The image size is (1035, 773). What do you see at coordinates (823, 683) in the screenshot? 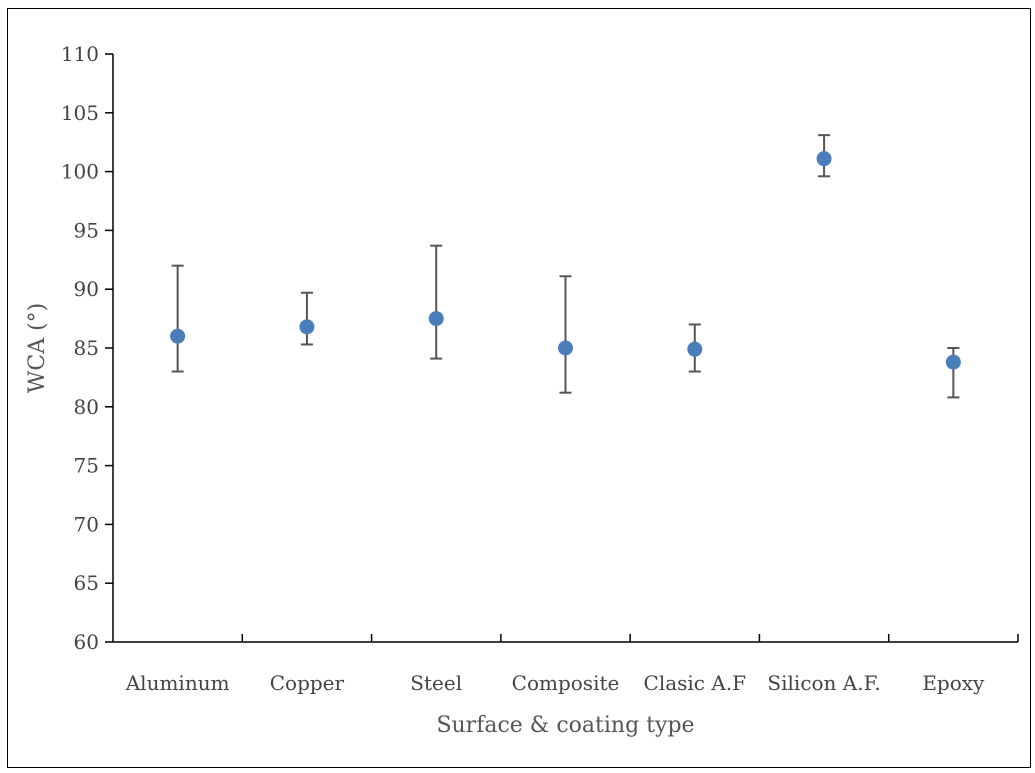
I see `x-tick-label: Silicon A.F.` at bounding box center [823, 683].